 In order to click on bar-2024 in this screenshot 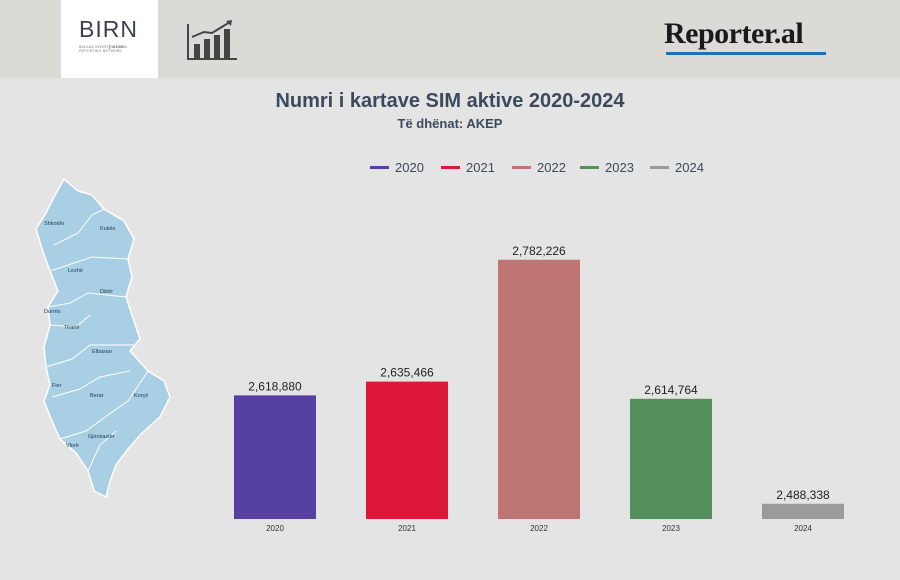, I will do `click(803, 511)`.